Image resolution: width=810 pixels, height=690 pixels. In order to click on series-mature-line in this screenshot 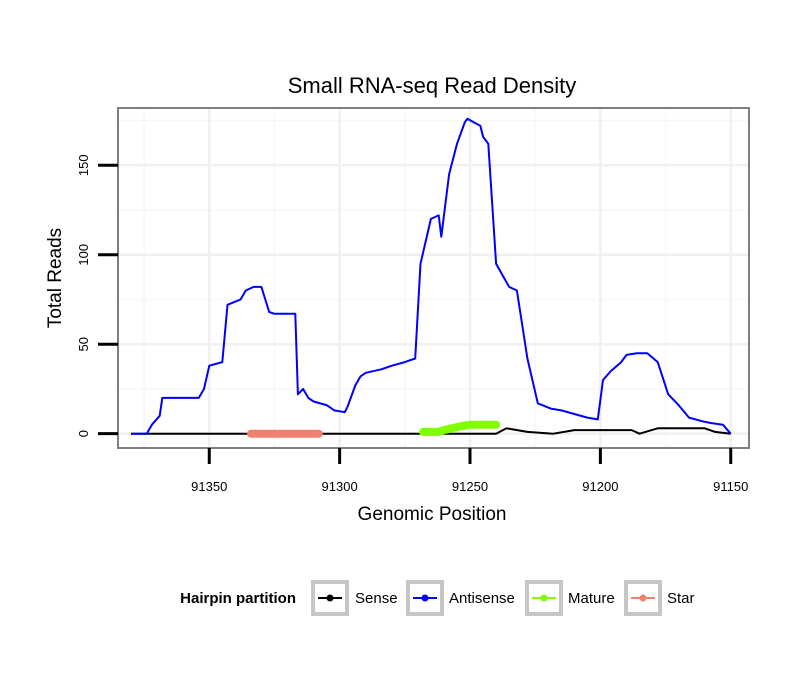, I will do `click(460, 428)`.